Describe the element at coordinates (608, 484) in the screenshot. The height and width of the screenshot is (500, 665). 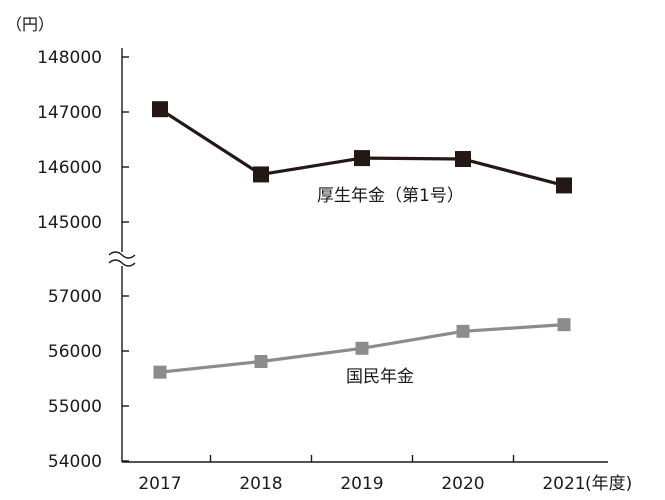
I see `x-axis-unit-label: (年度)` at that location.